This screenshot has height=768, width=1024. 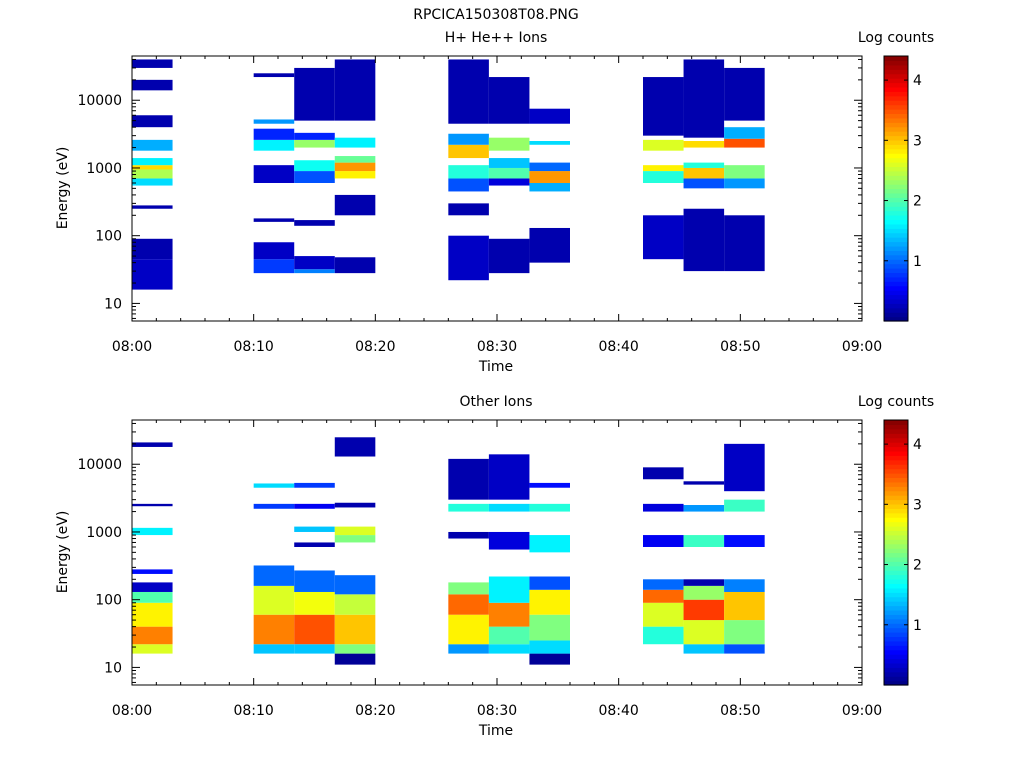 What do you see at coordinates (375, 347) in the screenshot?
I see `x-tick-label: 08:20` at bounding box center [375, 347].